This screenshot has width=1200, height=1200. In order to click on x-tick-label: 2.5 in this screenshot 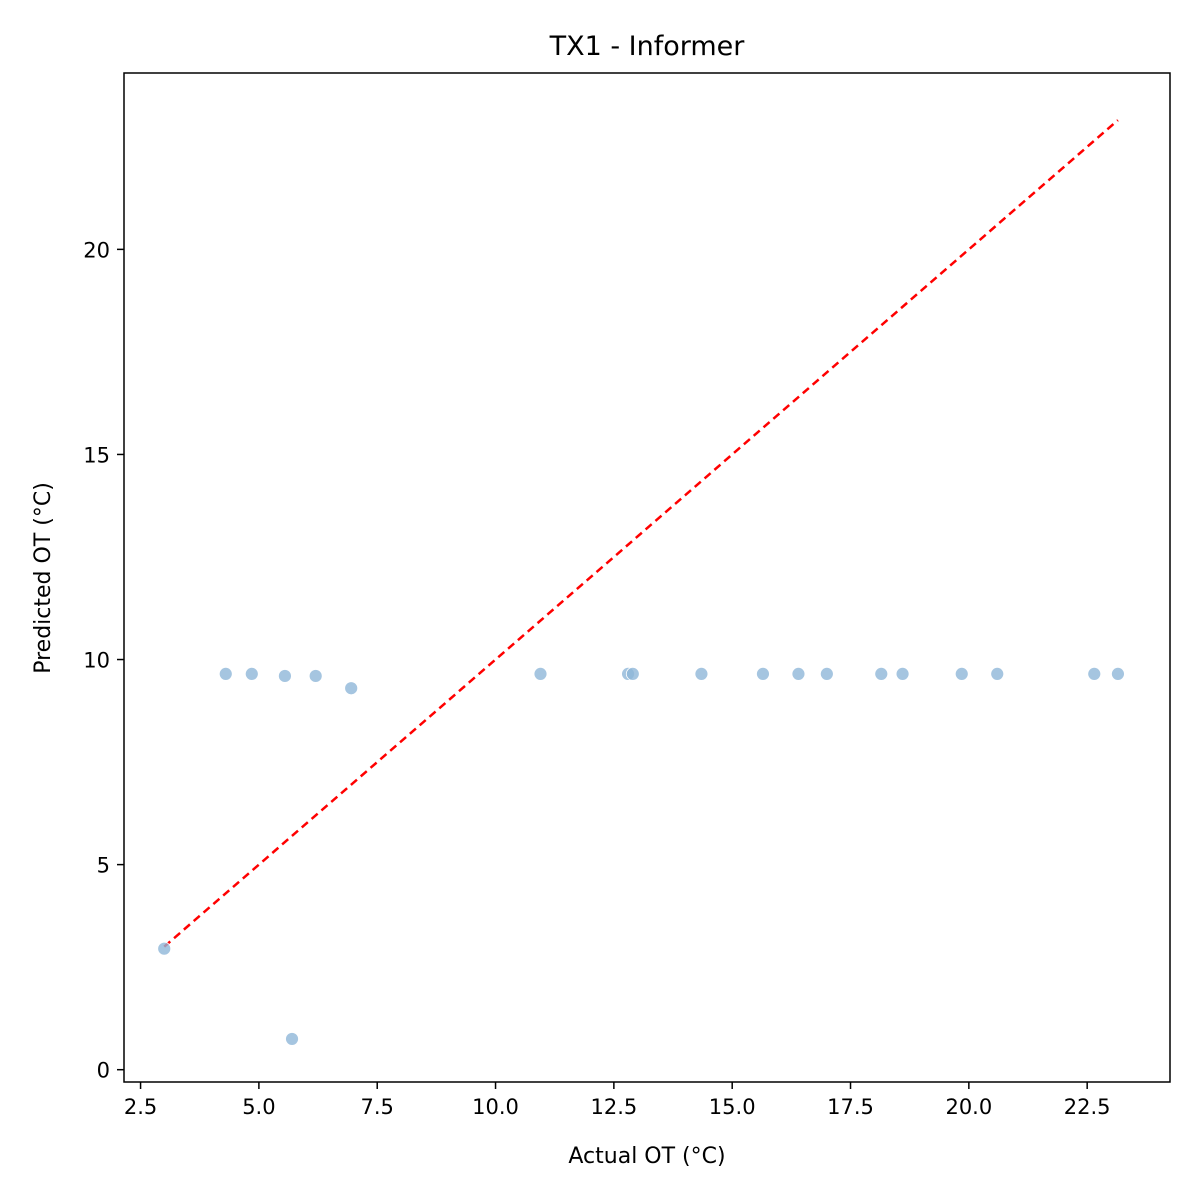, I will do `click(140, 1107)`.